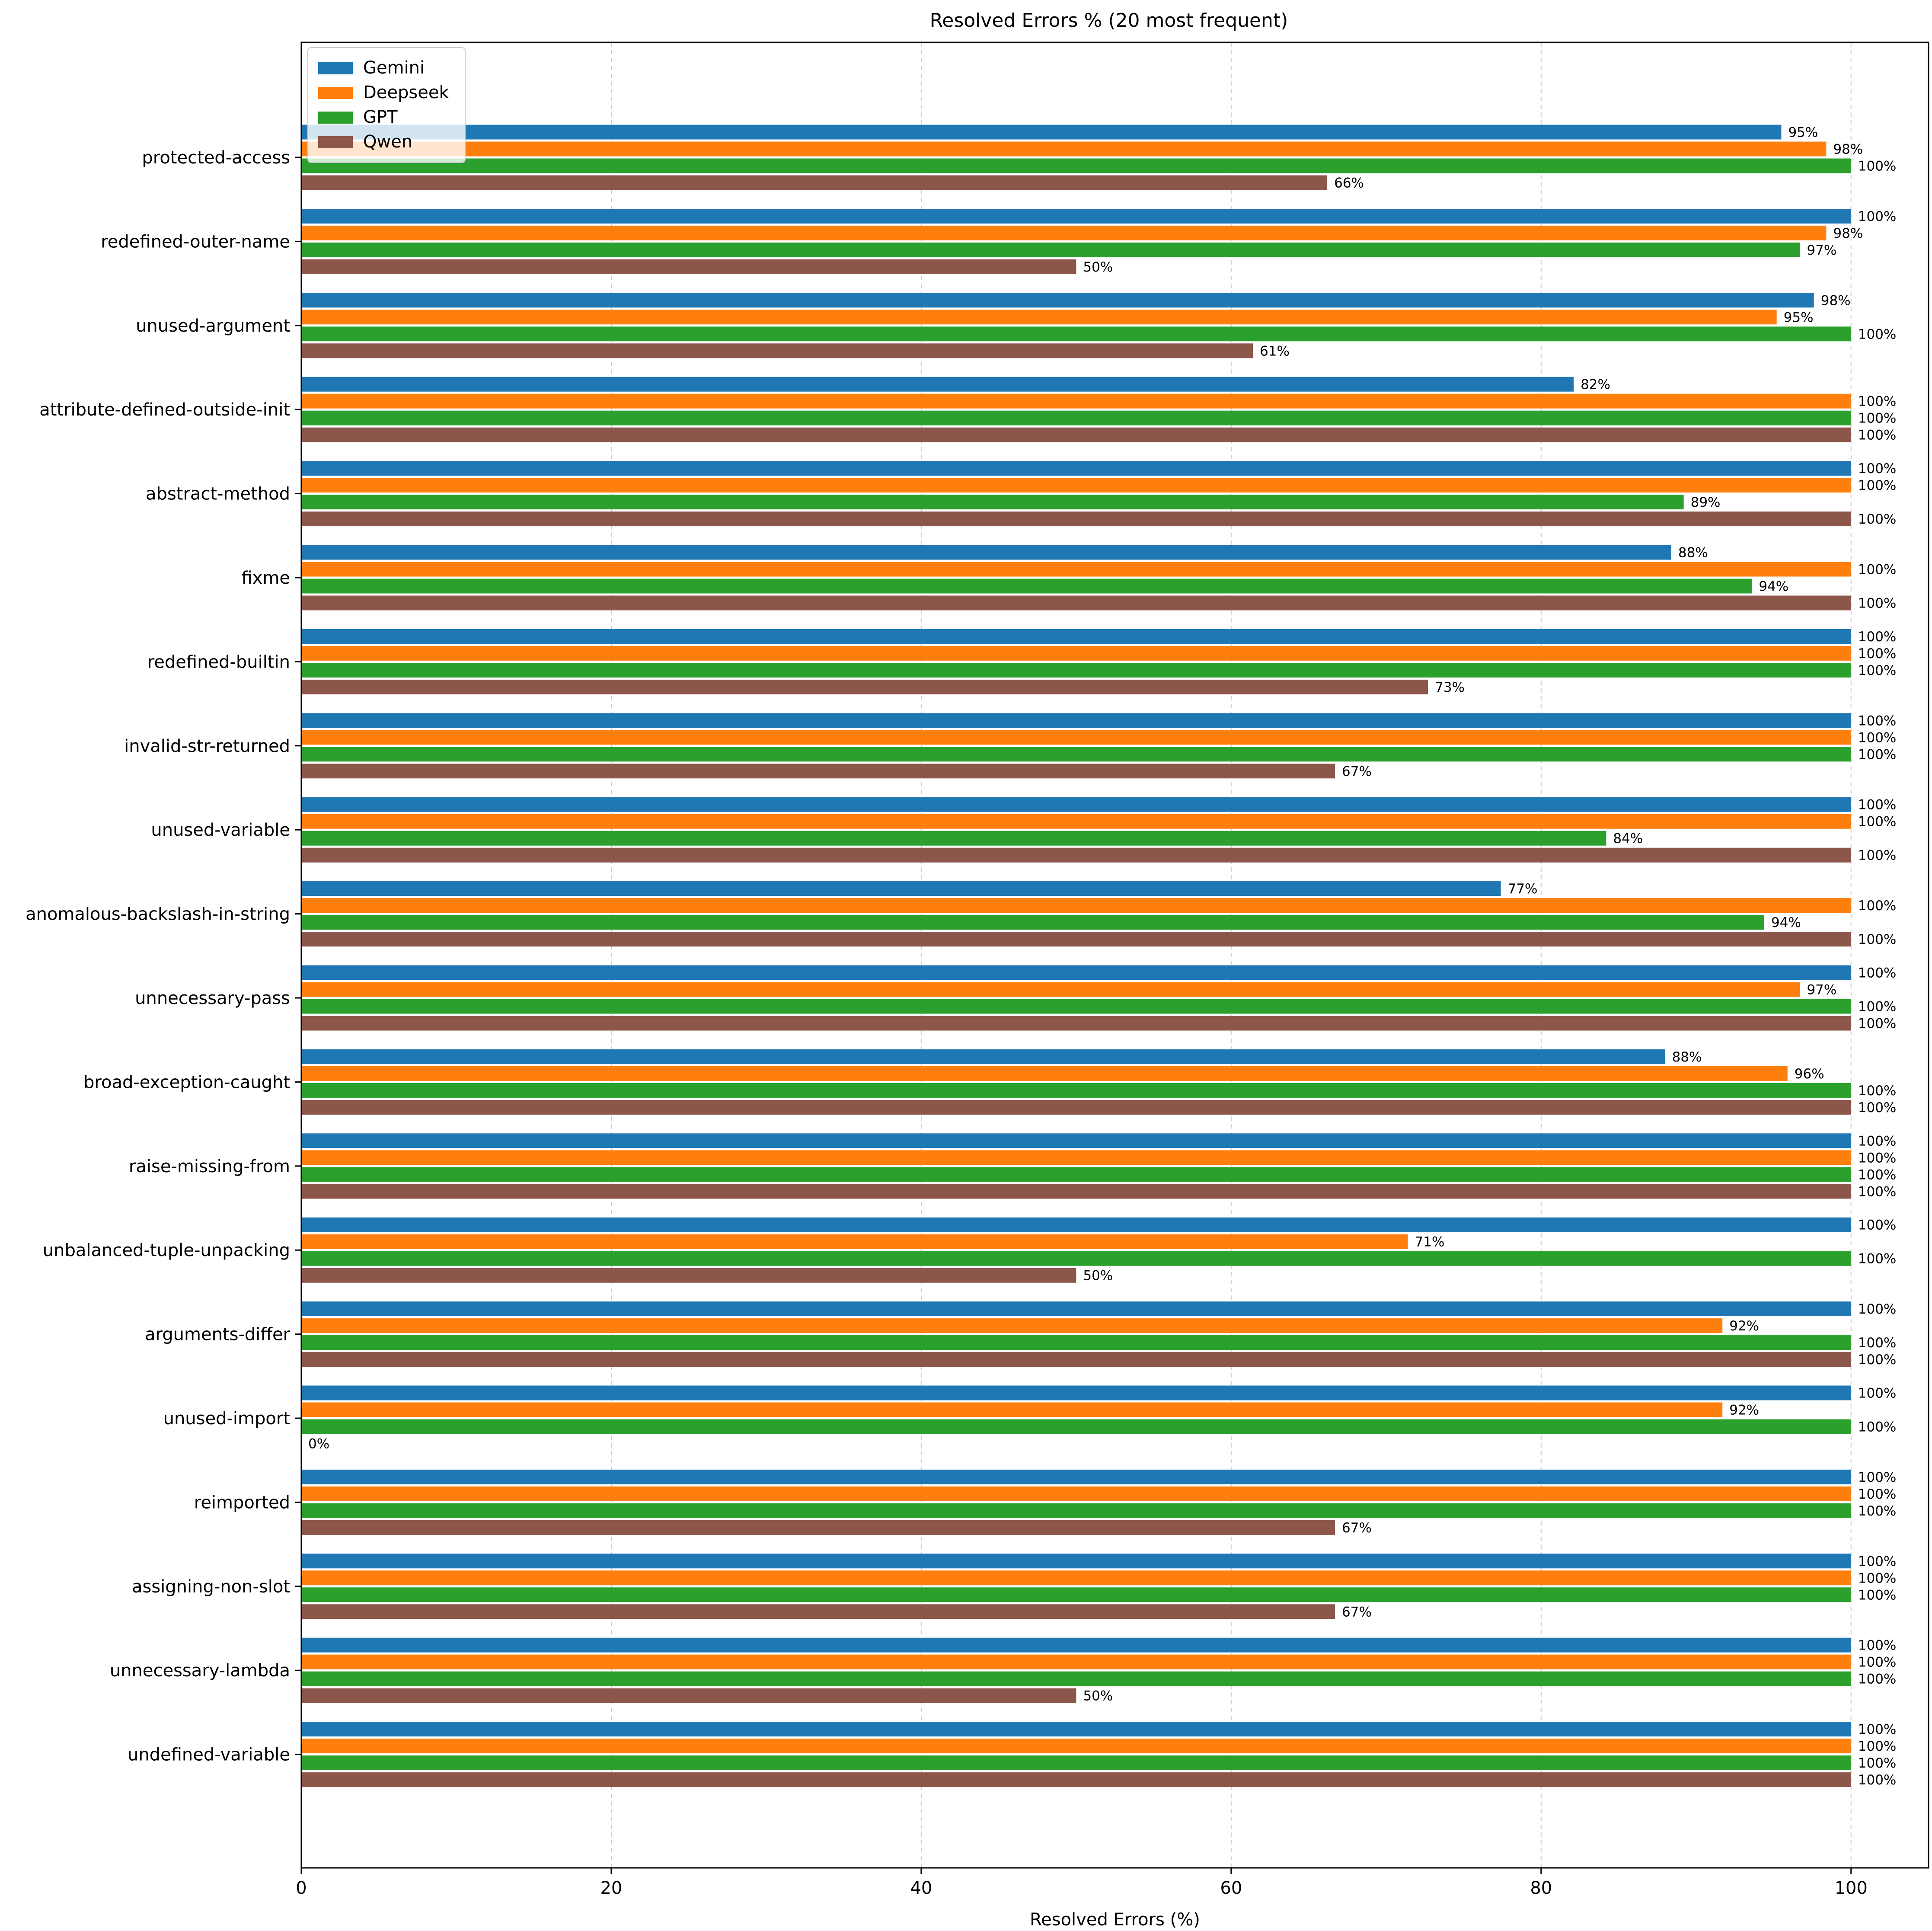 Image resolution: width=1932 pixels, height=1931 pixels. What do you see at coordinates (200, 1671) in the screenshot?
I see `y-tick-label-18: unnecessary-lambda` at bounding box center [200, 1671].